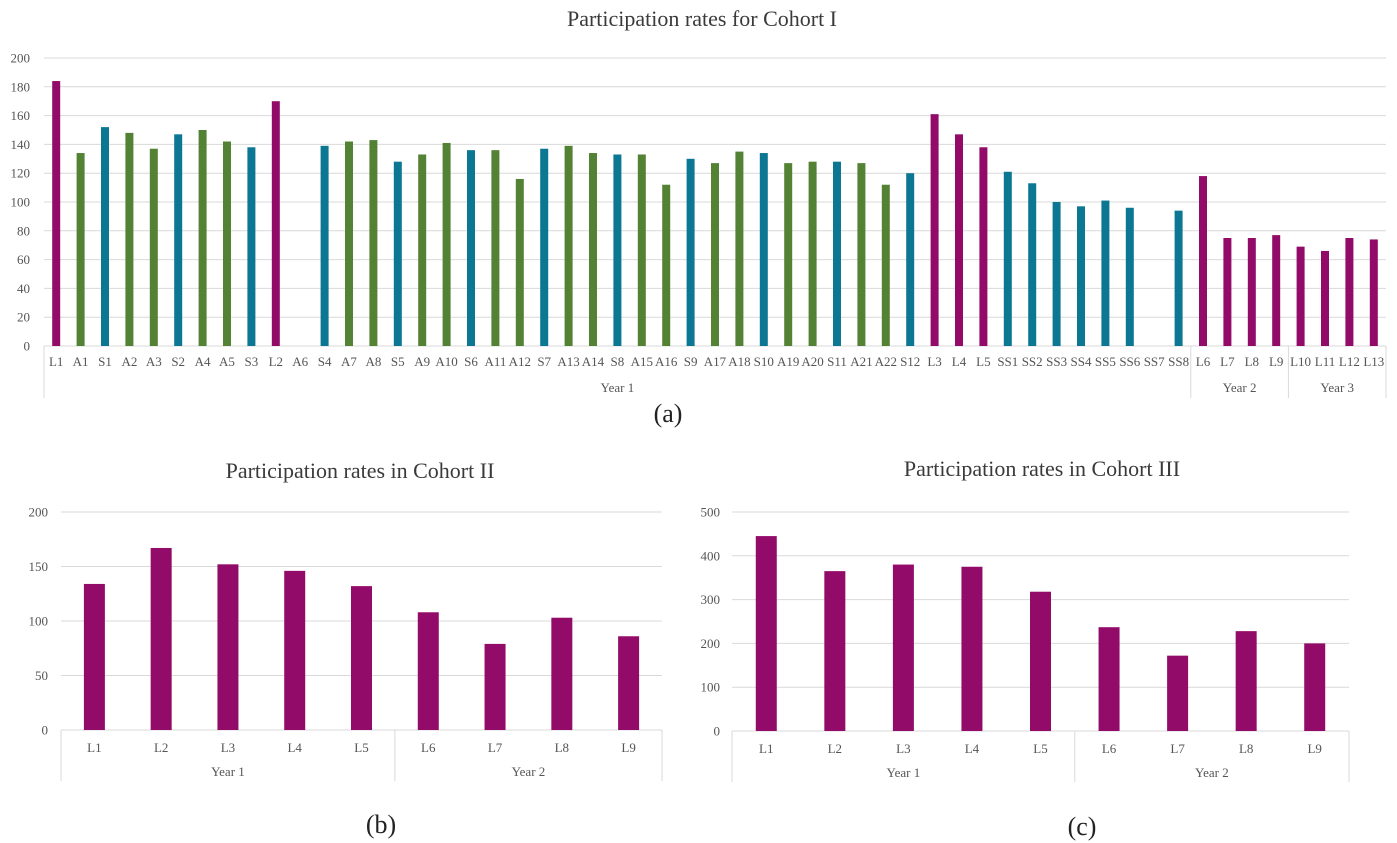 Image resolution: width=1397 pixels, height=843 pixels. Describe the element at coordinates (711, 599) in the screenshot. I see `y-tick-label: 300` at that location.